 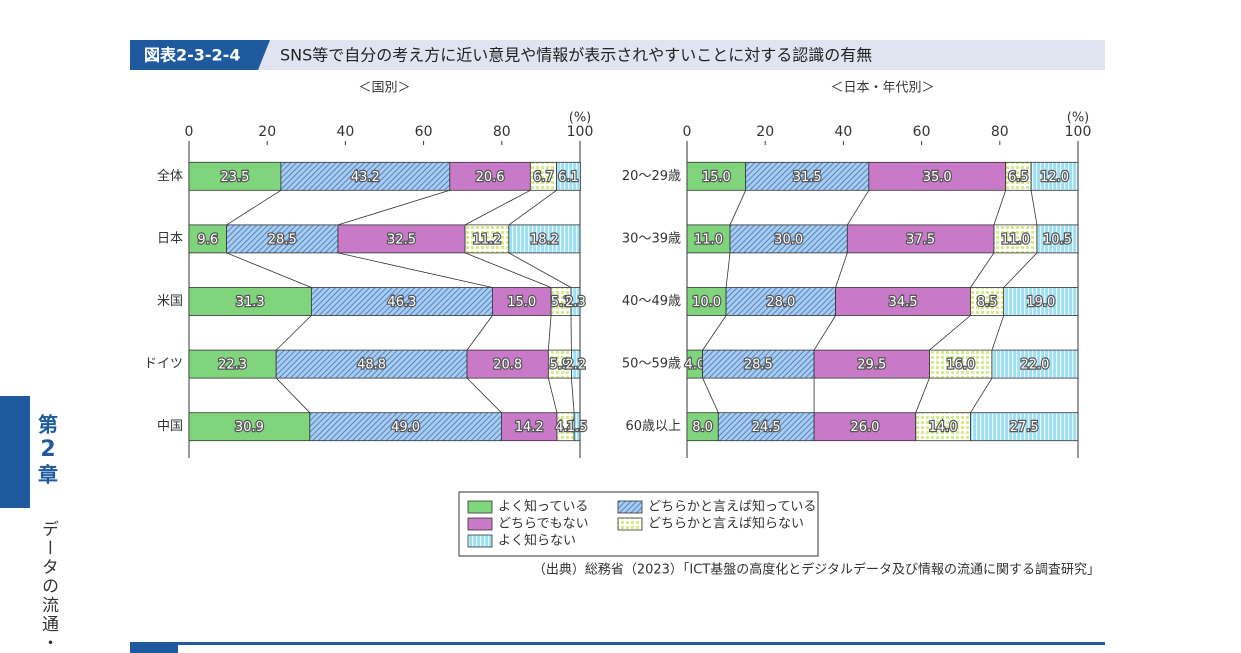 What do you see at coordinates (48, 425) in the screenshot?
I see `chapter-prefix: 第` at bounding box center [48, 425].